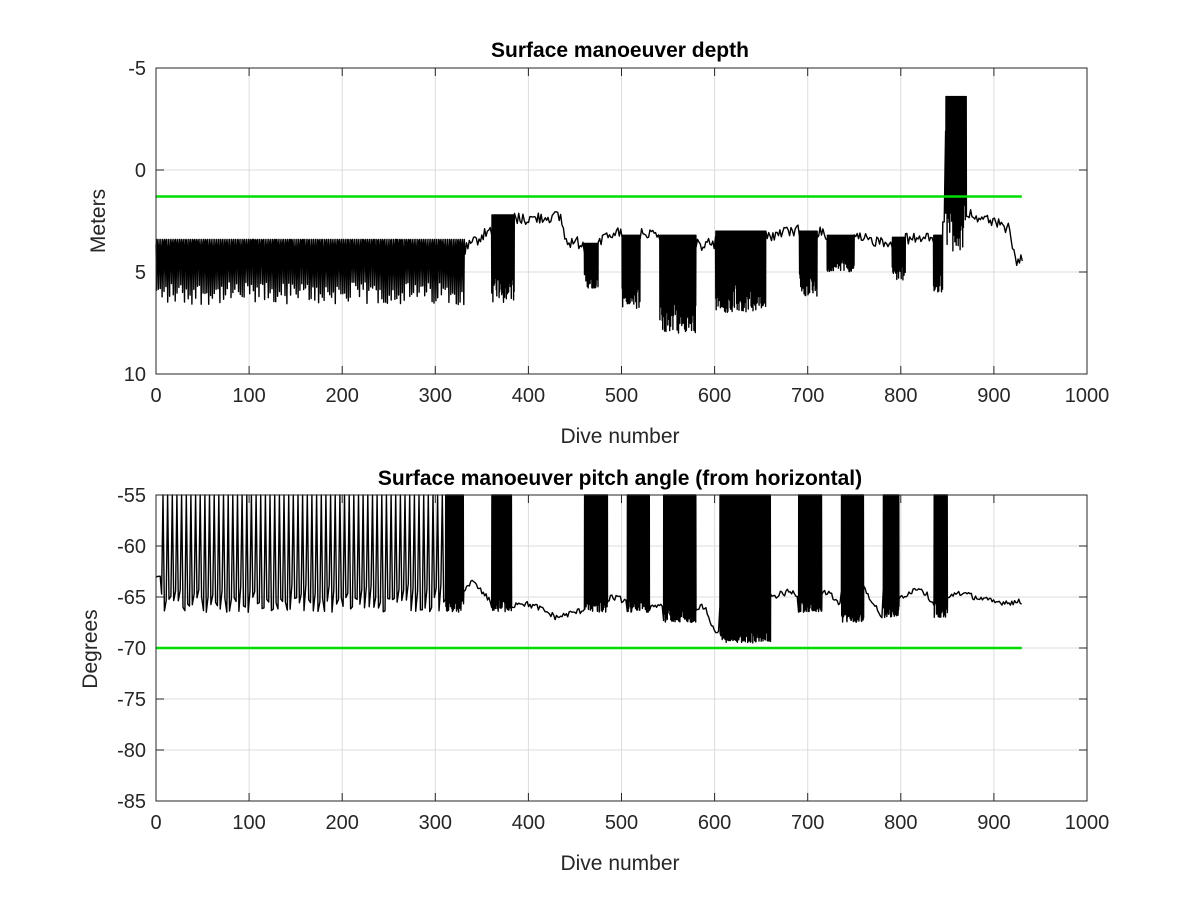 Image resolution: width=1200 pixels, height=905 pixels. I want to click on depth-xtick-label: 1000, so click(1087, 396).